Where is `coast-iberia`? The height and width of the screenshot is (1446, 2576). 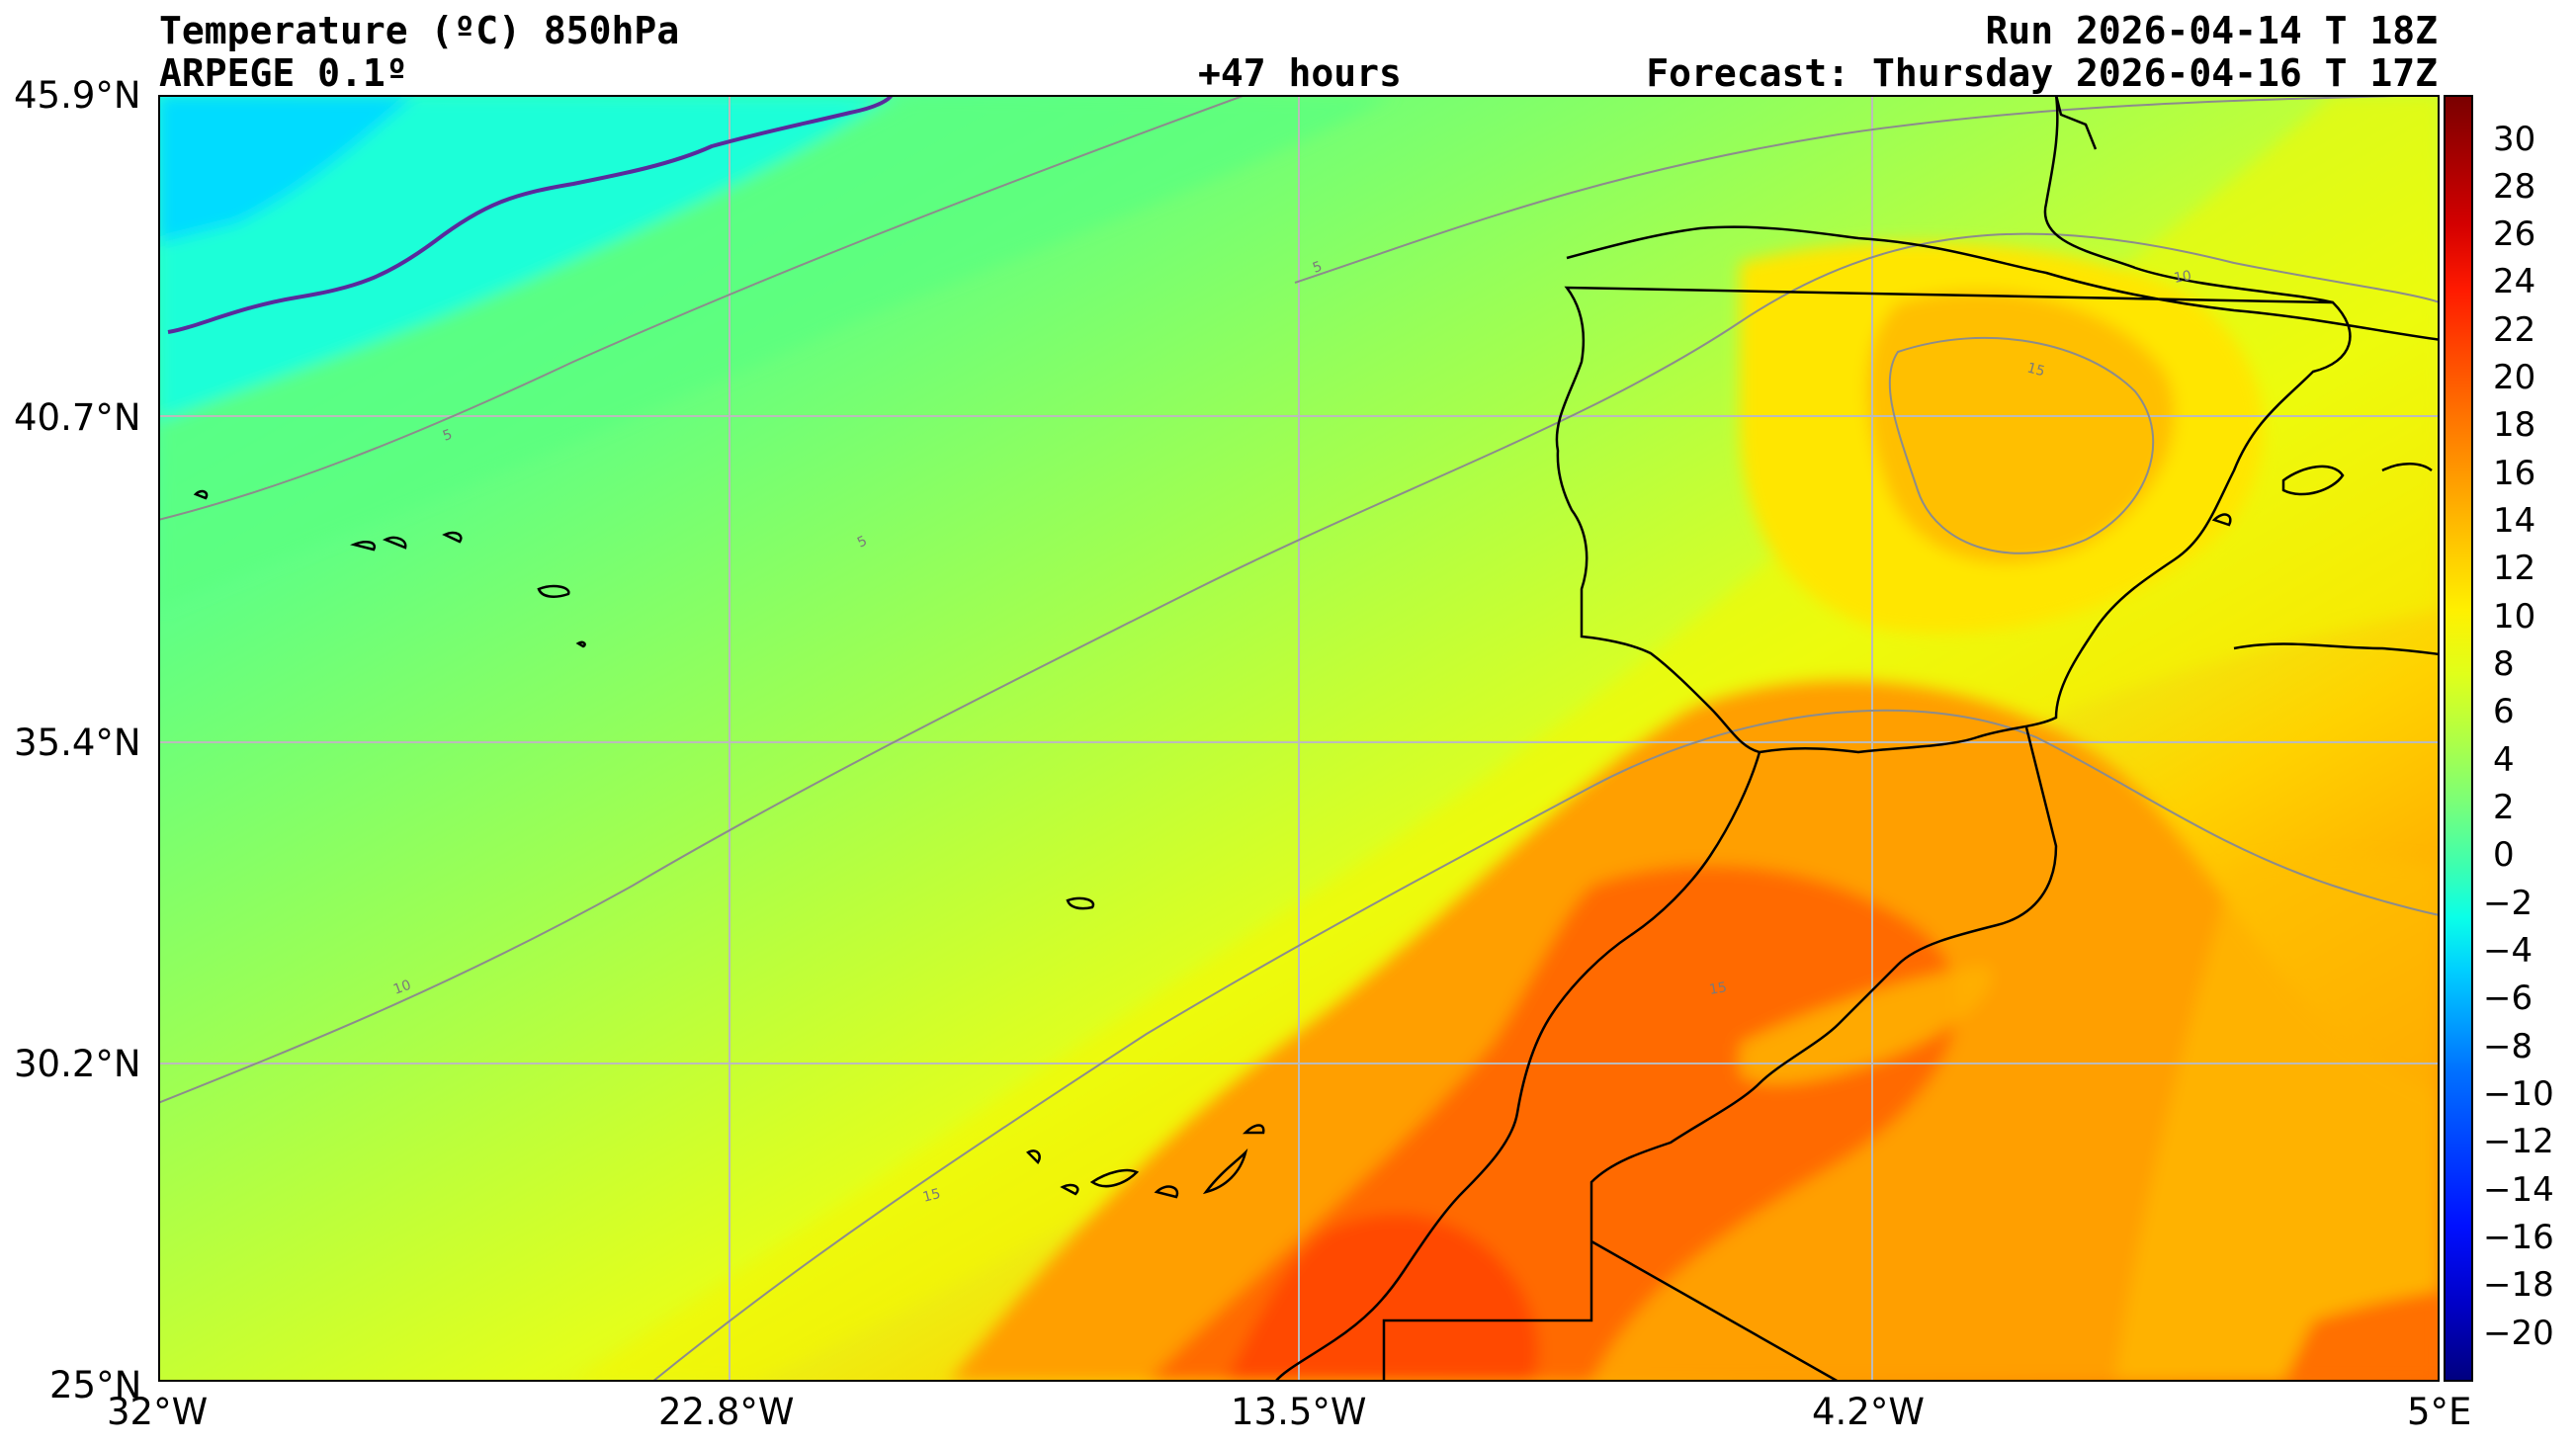 coast-iberia is located at coordinates (1997, 489).